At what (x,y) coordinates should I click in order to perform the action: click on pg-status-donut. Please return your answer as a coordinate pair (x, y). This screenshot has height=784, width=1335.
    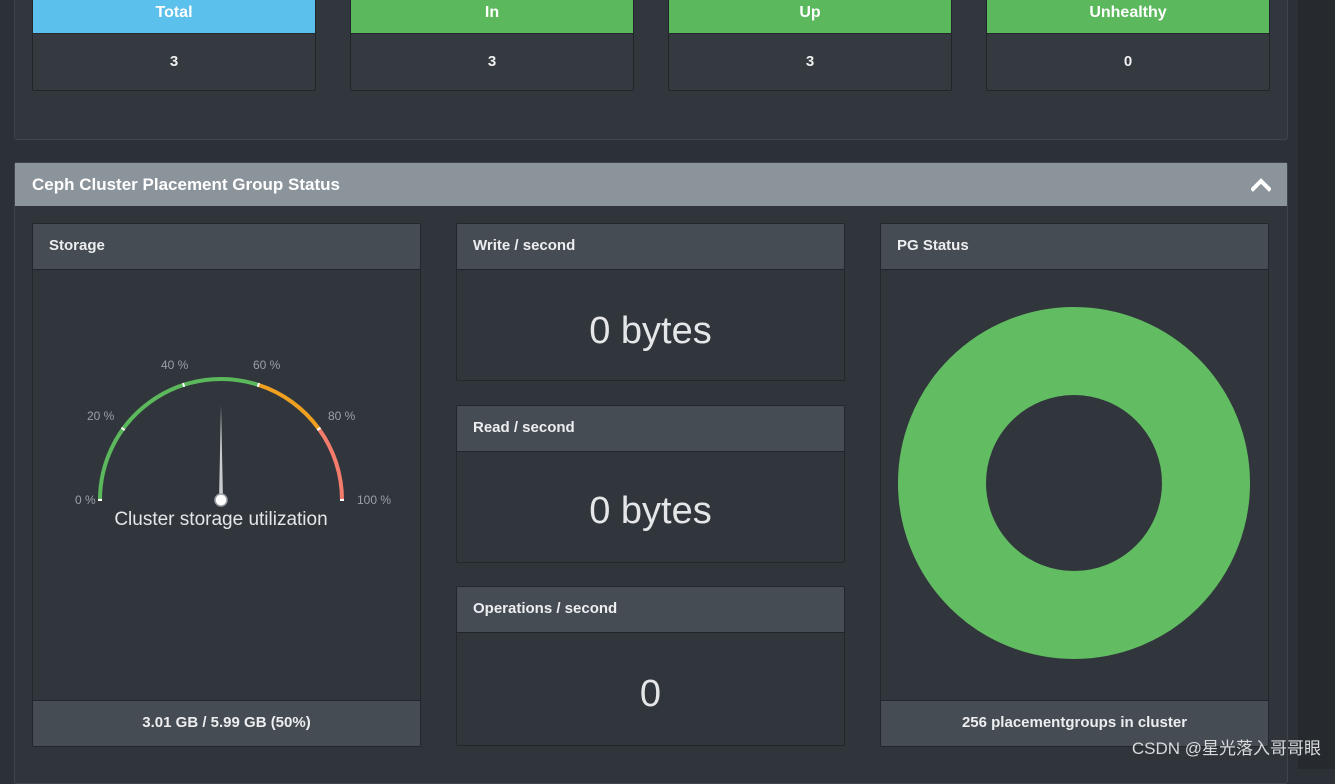
    Looking at the image, I should click on (1074, 483).